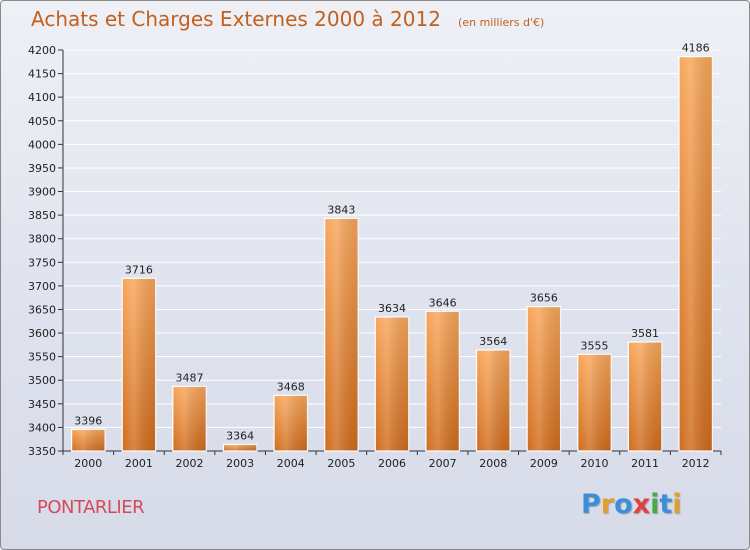 The image size is (750, 550). What do you see at coordinates (392, 463) in the screenshot?
I see `x-tick-label: 2006` at bounding box center [392, 463].